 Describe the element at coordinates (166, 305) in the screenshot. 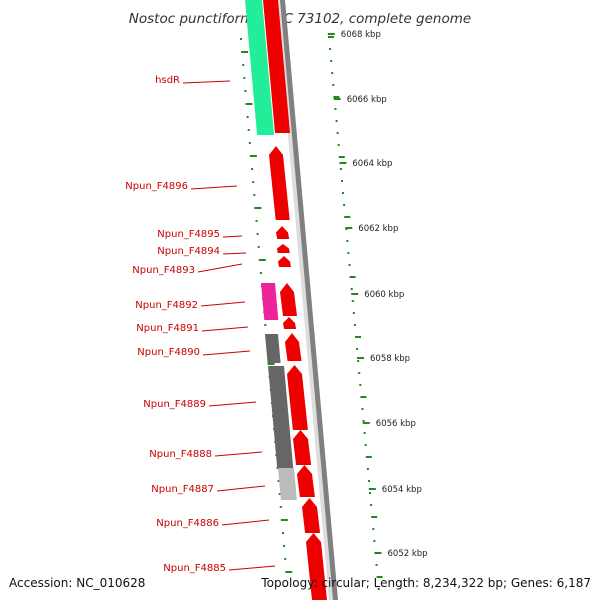

I see `gene-label: Npun_F4892` at that location.